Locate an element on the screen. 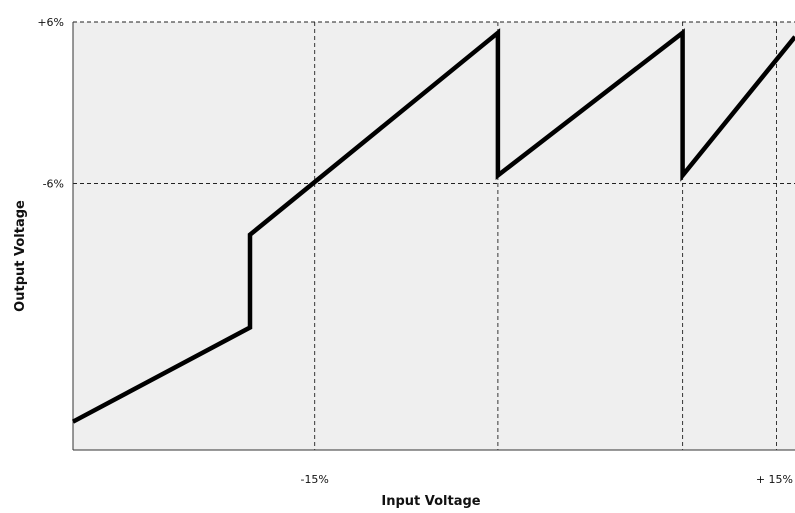  y-tick-label-0: +6% is located at coordinates (50, 22).